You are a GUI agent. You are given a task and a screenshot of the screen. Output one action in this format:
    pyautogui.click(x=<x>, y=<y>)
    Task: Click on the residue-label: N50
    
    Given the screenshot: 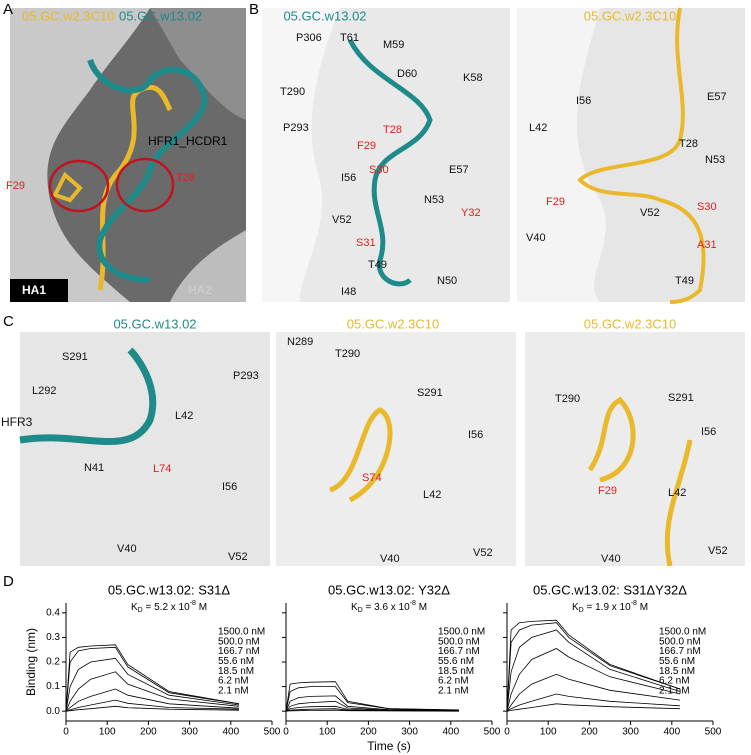 What is the action you would take?
    pyautogui.click(x=447, y=281)
    